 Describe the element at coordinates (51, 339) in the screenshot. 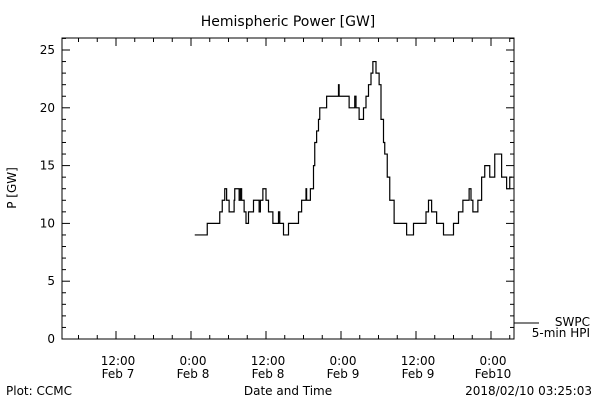

I see `y-tick-label: 0` at that location.